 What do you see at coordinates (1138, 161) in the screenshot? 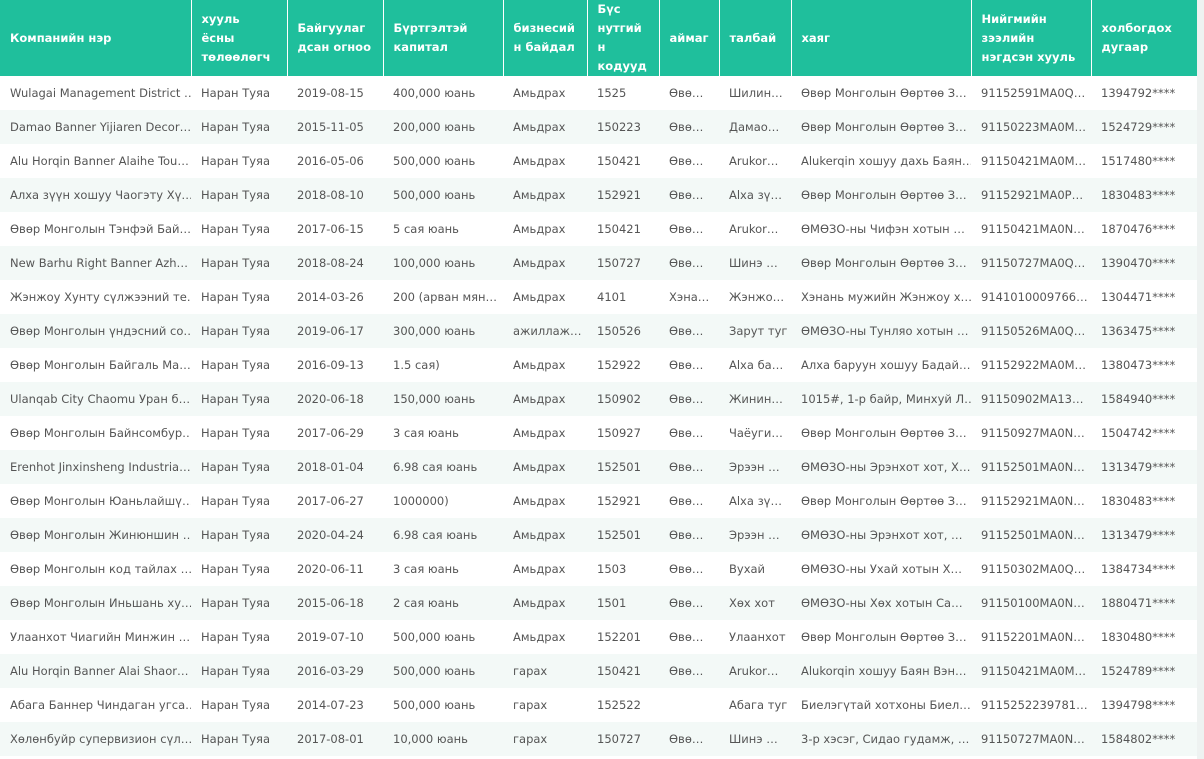
I see `table-cell: 1517480****` at bounding box center [1138, 161].